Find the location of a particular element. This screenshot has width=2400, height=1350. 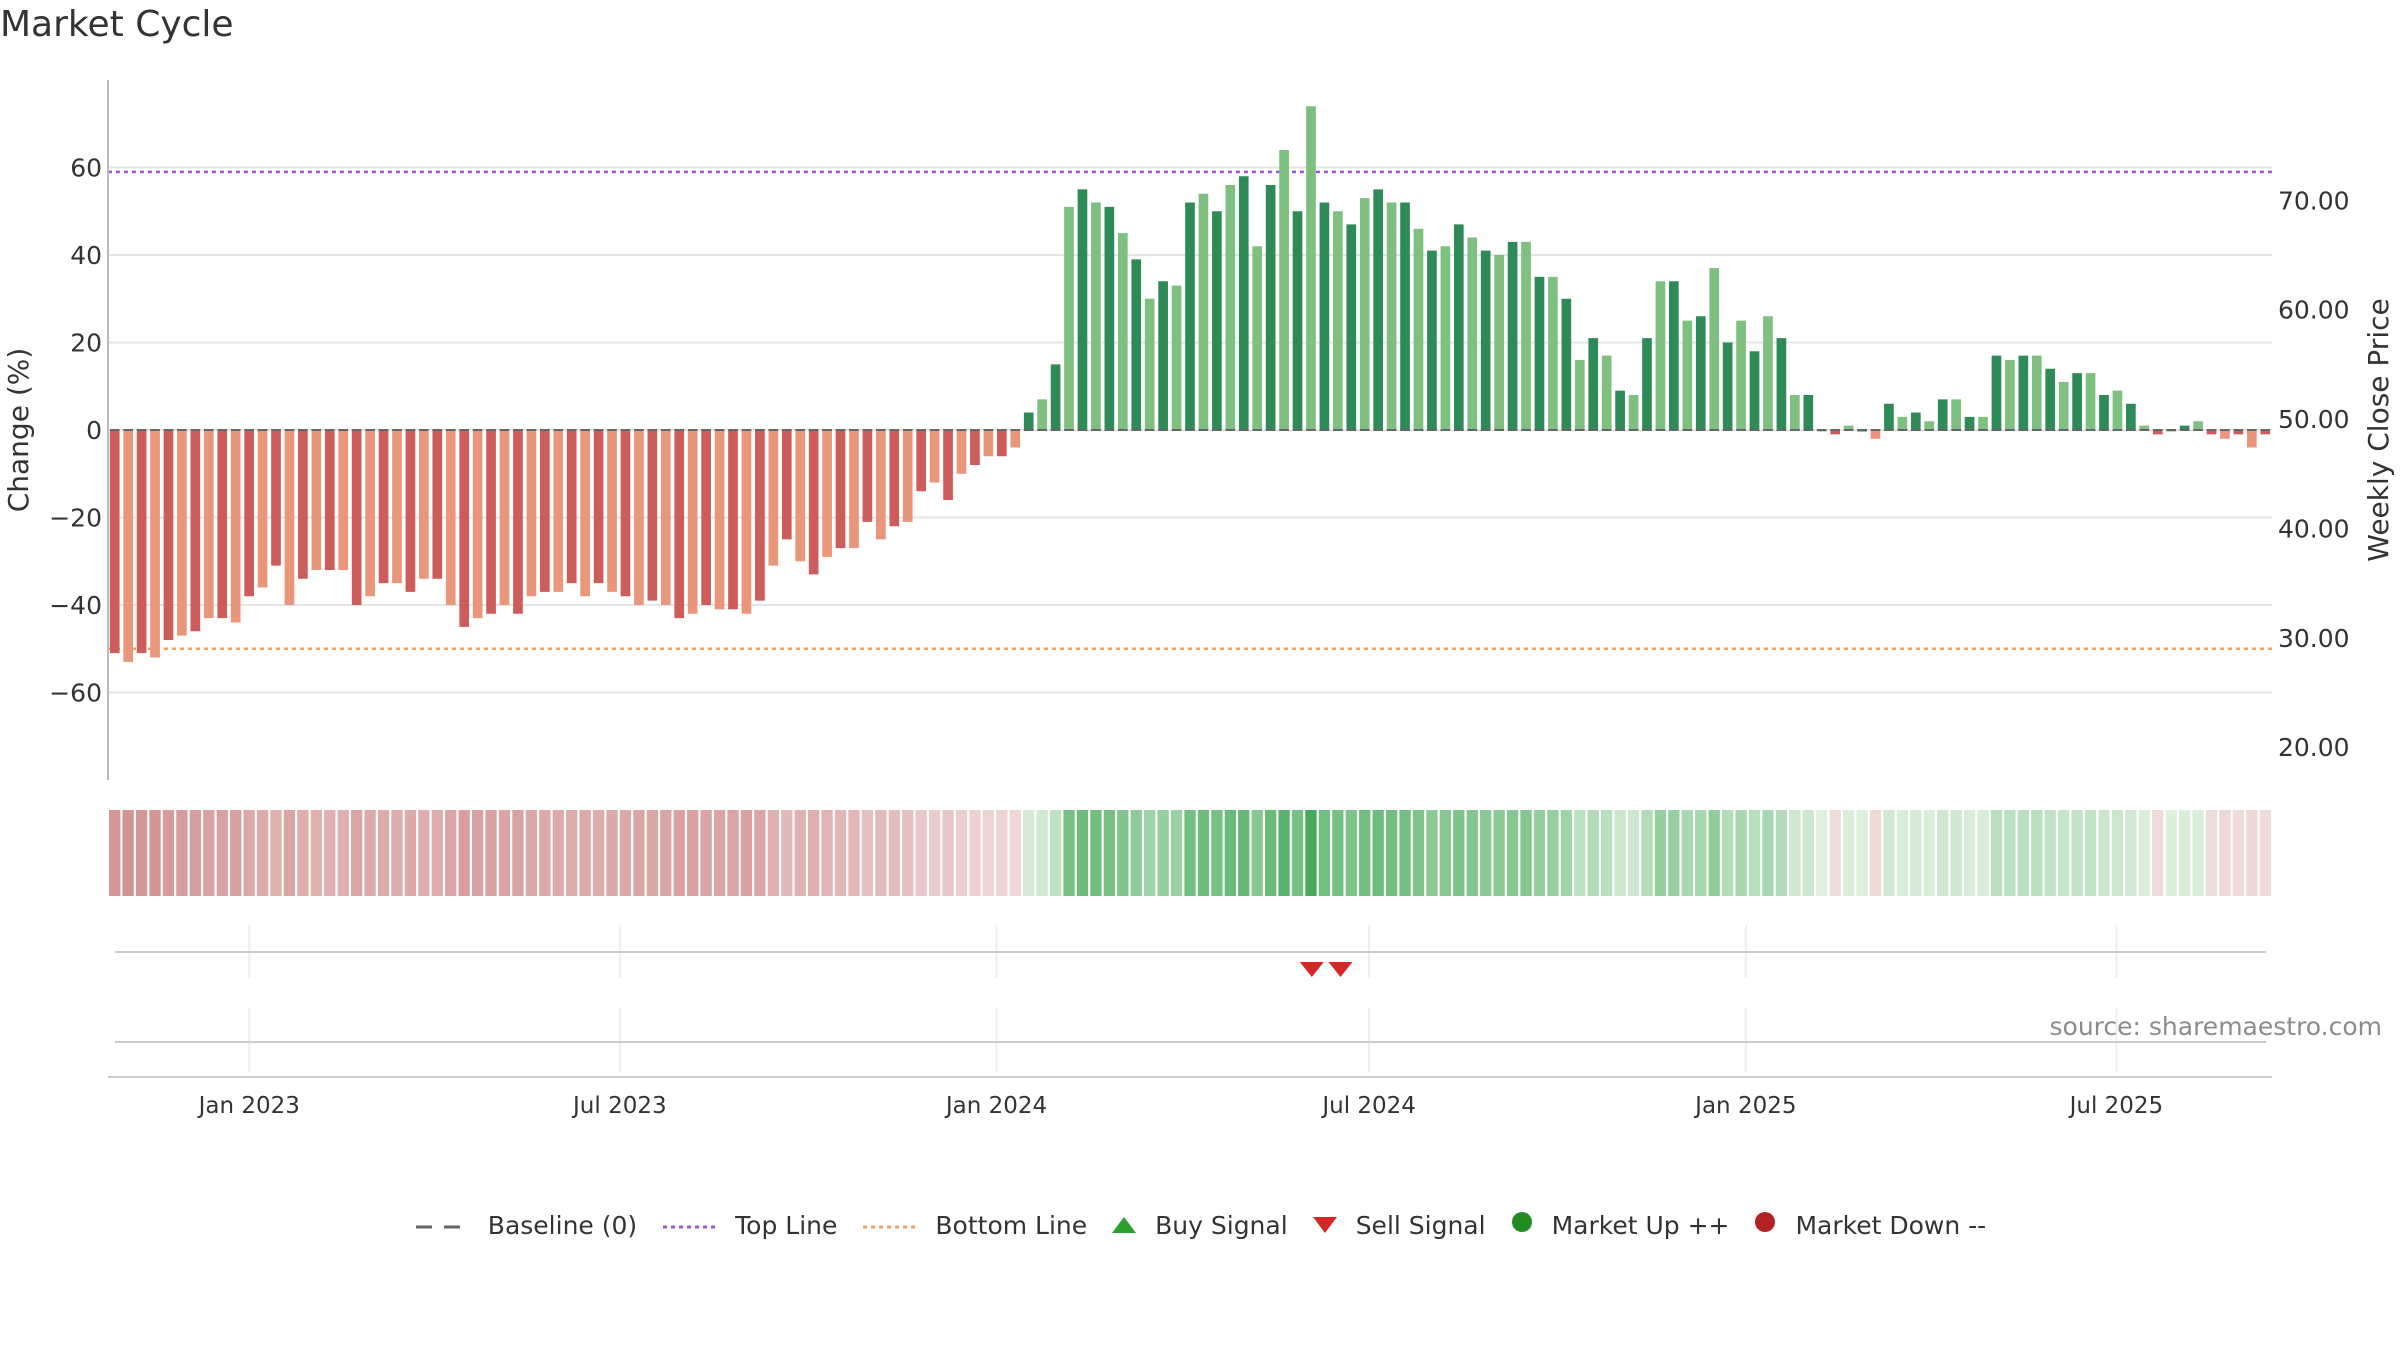

dash-line-icon is located at coordinates (442, 1225).